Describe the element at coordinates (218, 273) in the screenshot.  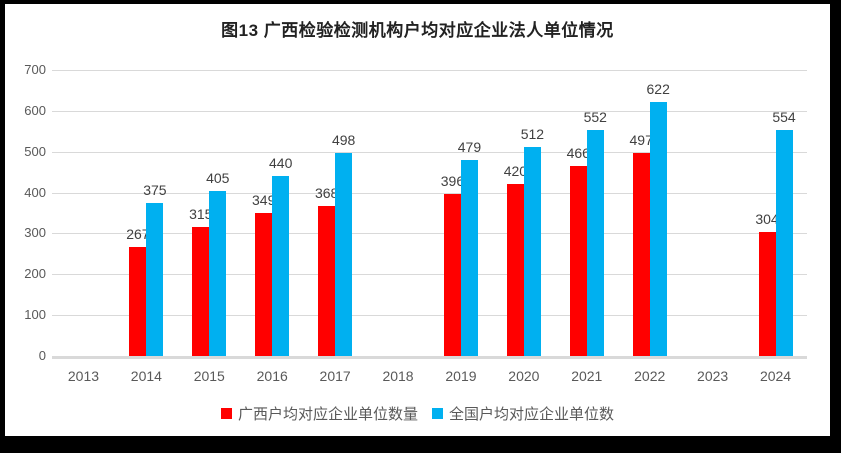
I see `bar-national-2015` at that location.